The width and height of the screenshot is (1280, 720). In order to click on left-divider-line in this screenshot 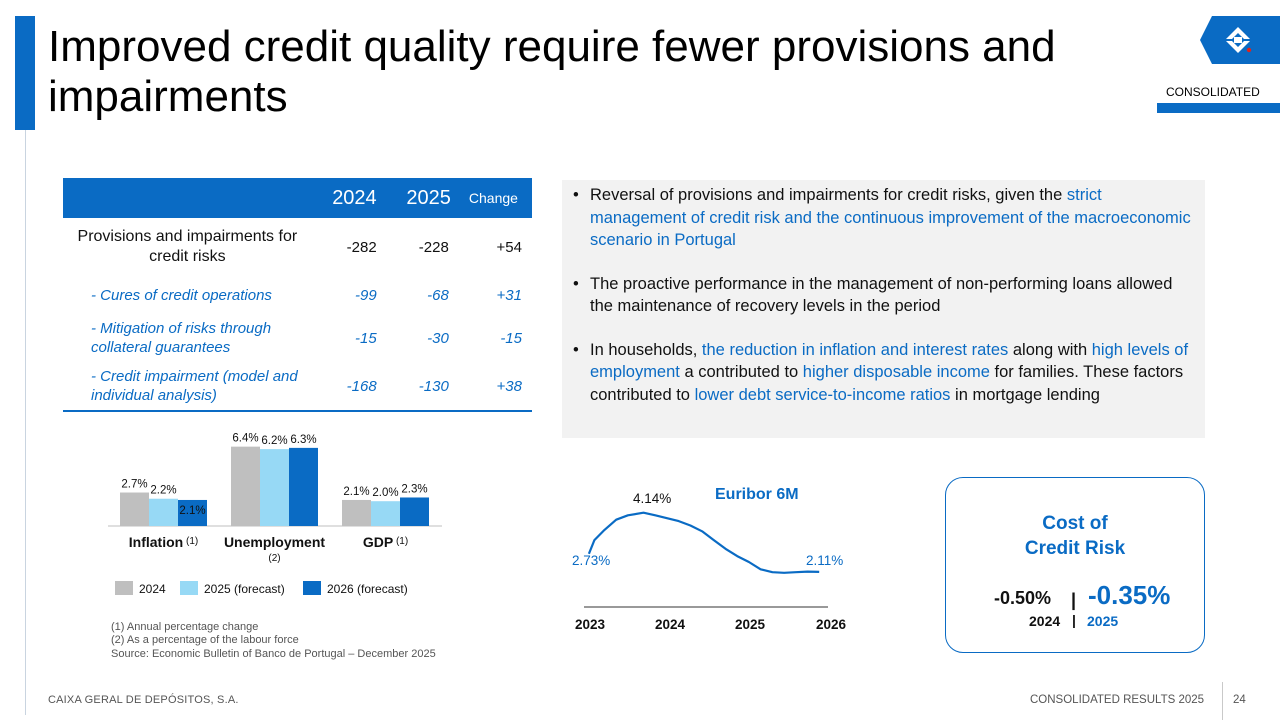, I will do `click(25, 422)`.